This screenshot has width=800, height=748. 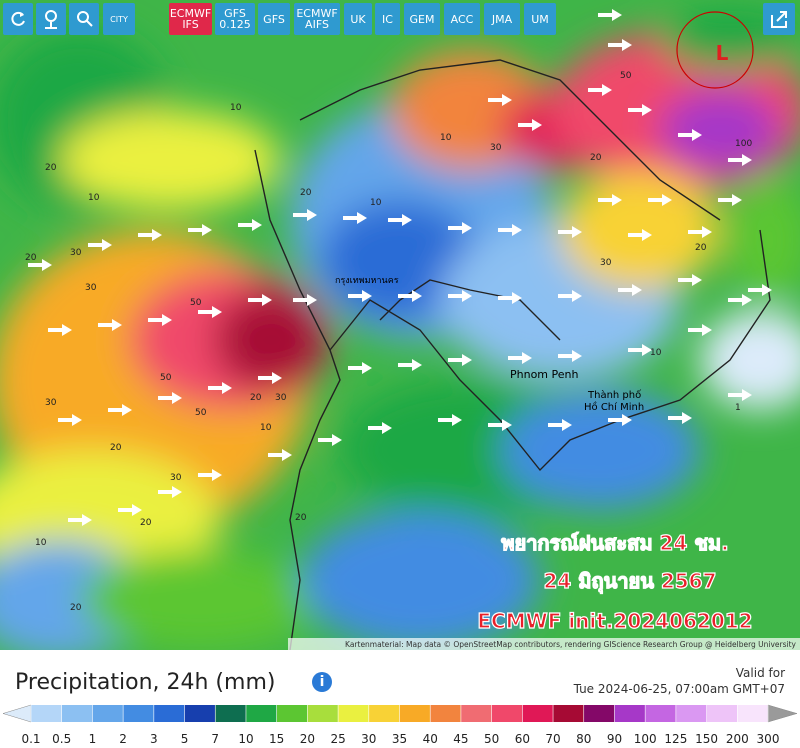 I want to click on button-label: CITY, so click(x=119, y=19).